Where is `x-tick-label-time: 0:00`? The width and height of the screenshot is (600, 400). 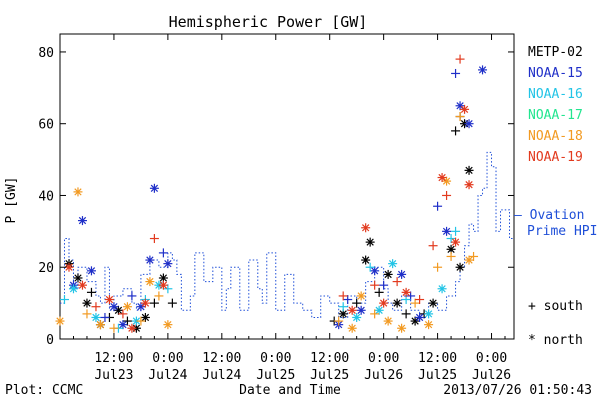 x-tick-label-time: 0:00 is located at coordinates (491, 358).